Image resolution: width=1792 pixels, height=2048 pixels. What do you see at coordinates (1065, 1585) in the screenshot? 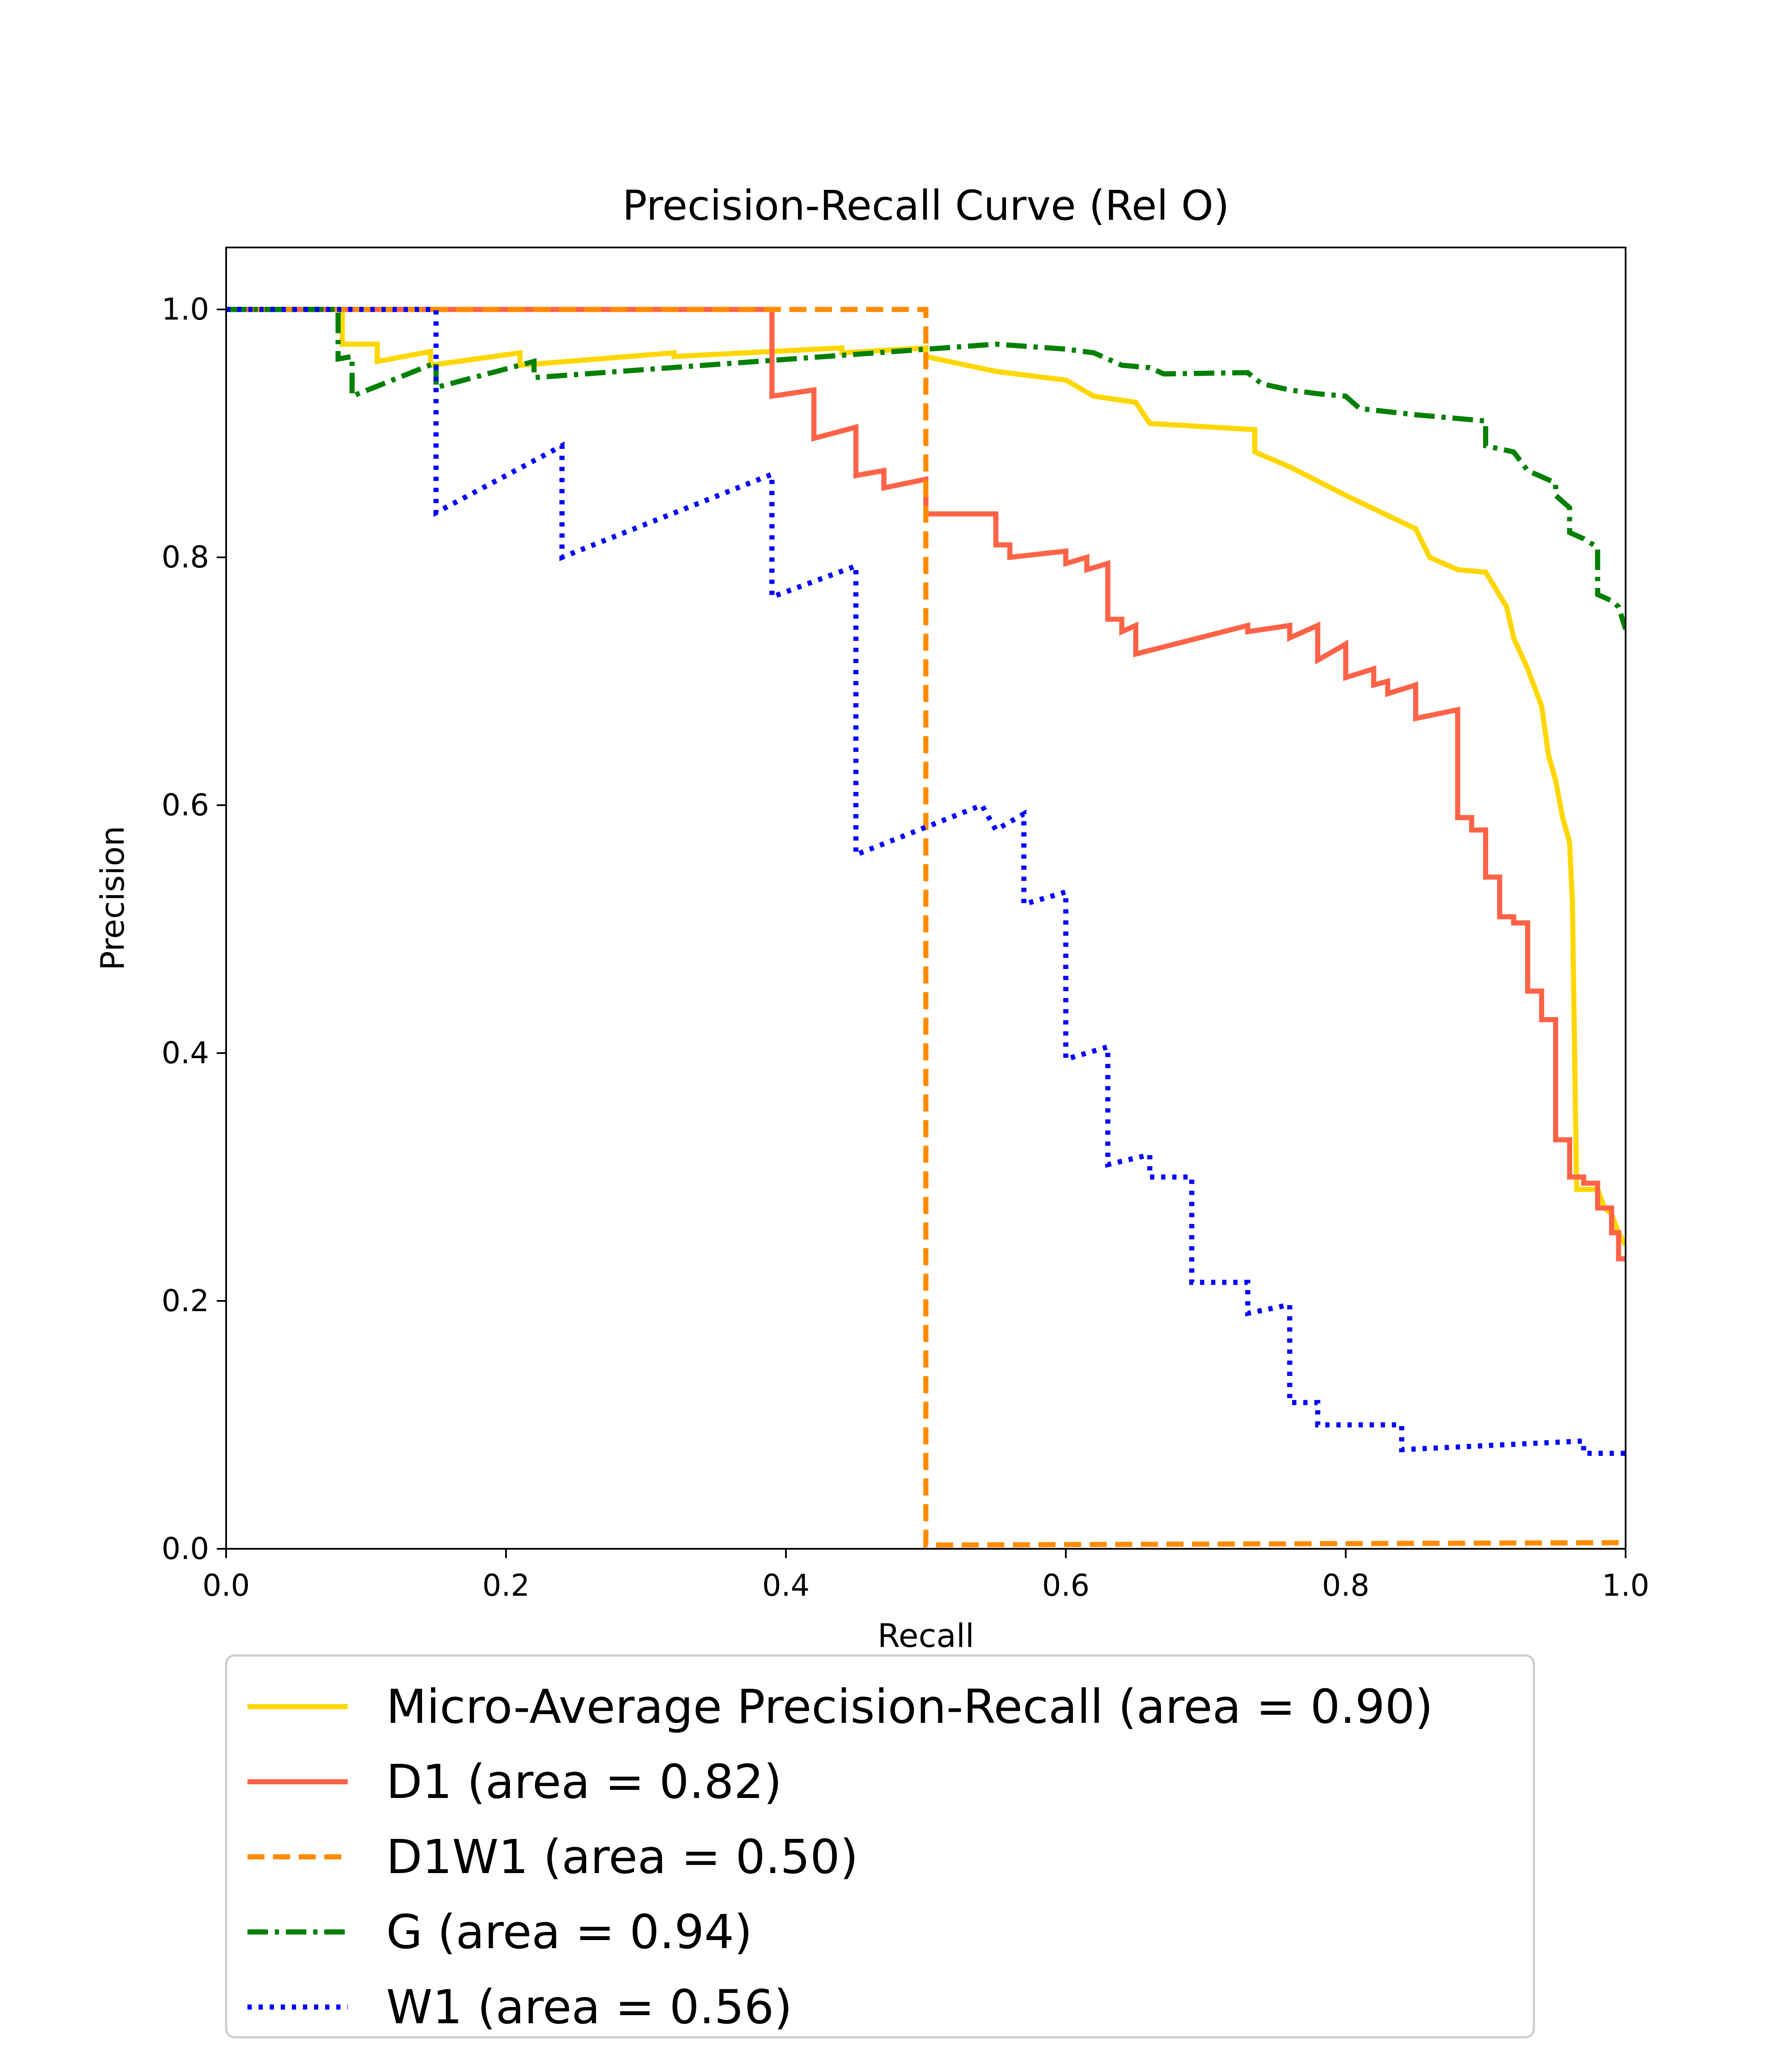
I see `x-tick-label: 0.6` at bounding box center [1065, 1585].